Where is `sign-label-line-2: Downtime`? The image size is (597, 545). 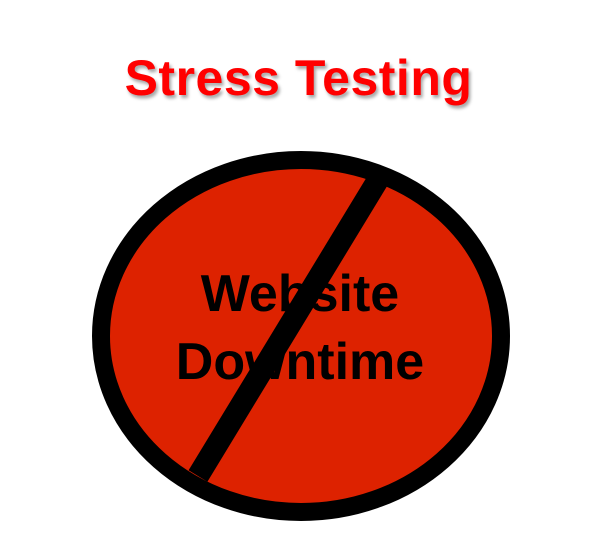
sign-label-line-2: Downtime is located at coordinates (300, 362).